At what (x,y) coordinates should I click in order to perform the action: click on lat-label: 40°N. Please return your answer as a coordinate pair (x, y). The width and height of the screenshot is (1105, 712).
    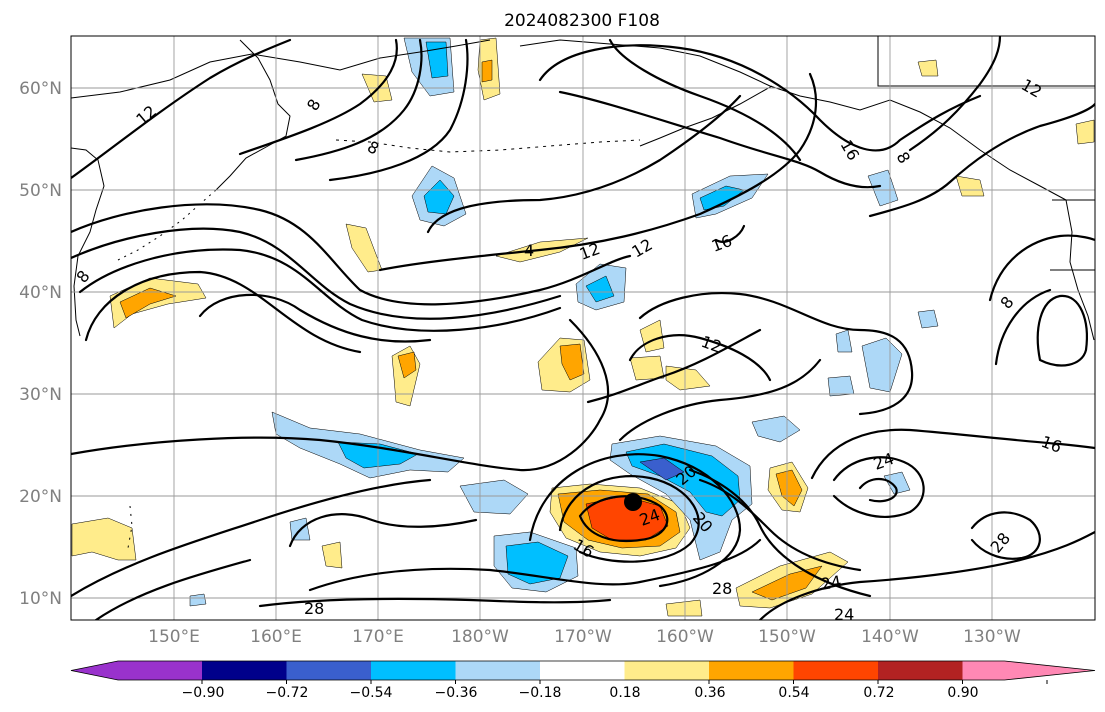
    Looking at the image, I should click on (40, 293).